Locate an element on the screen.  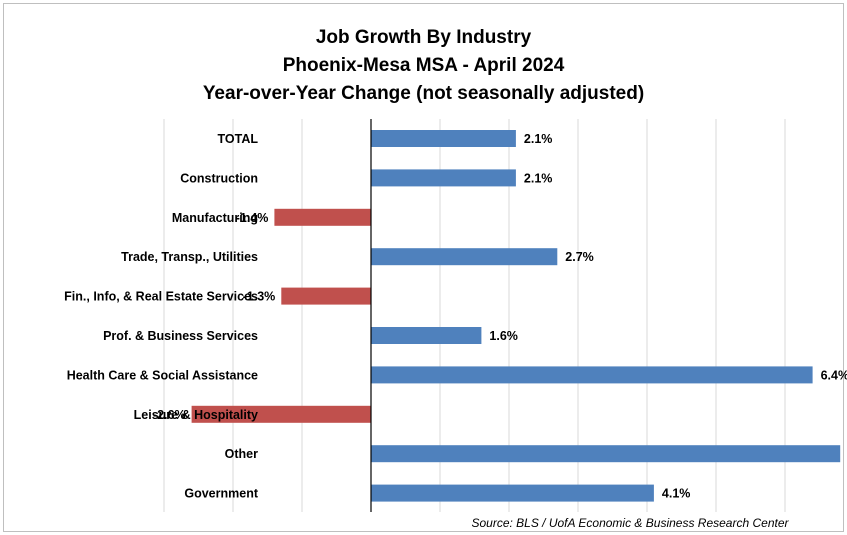
category-label: Fin., Info, & Real Estate Services is located at coordinates (161, 297).